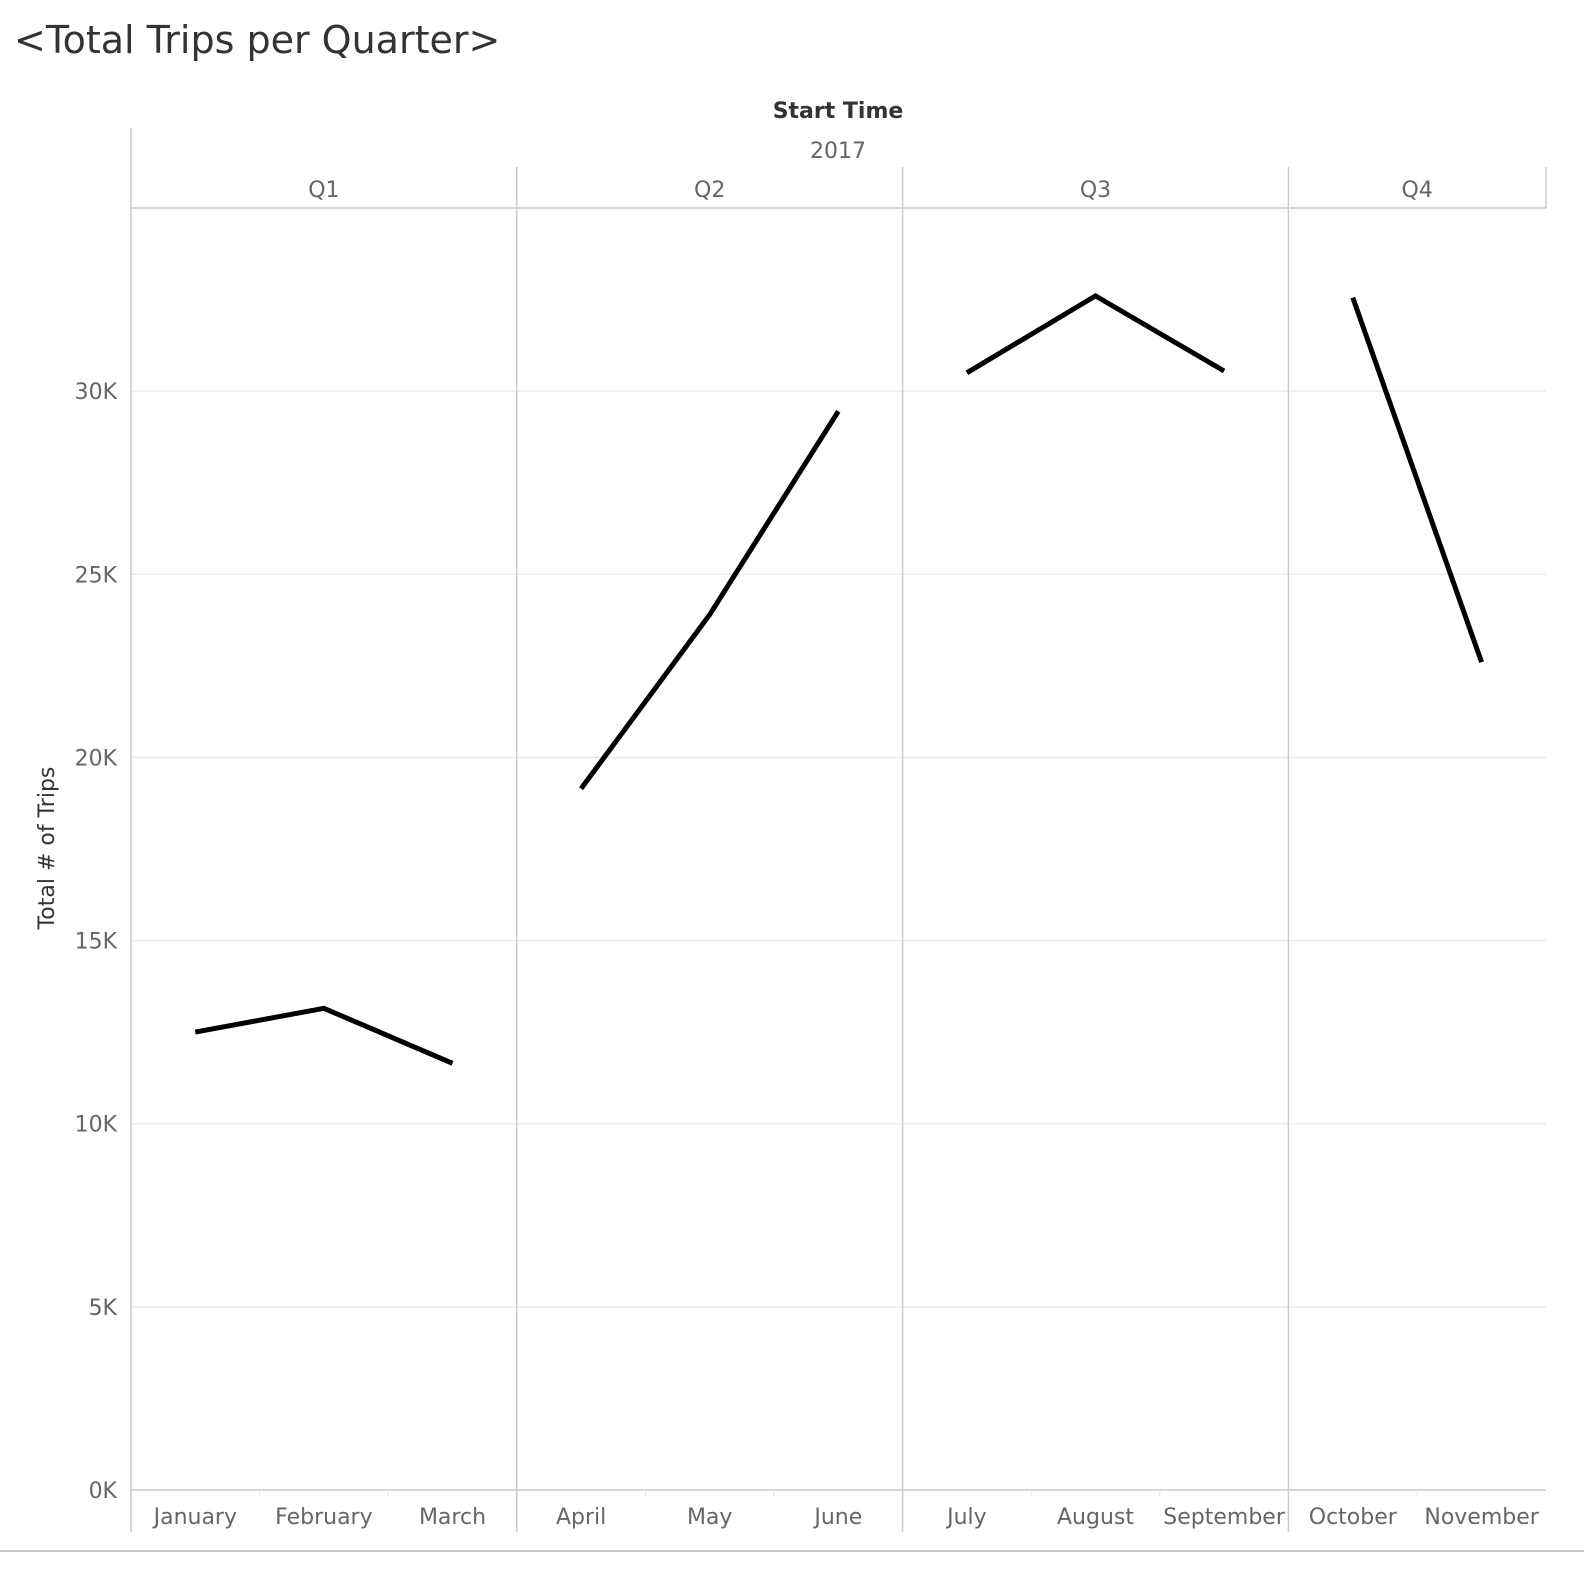 The width and height of the screenshot is (1584, 1570). What do you see at coordinates (324, 1035) in the screenshot?
I see `series-line-q1` at bounding box center [324, 1035].